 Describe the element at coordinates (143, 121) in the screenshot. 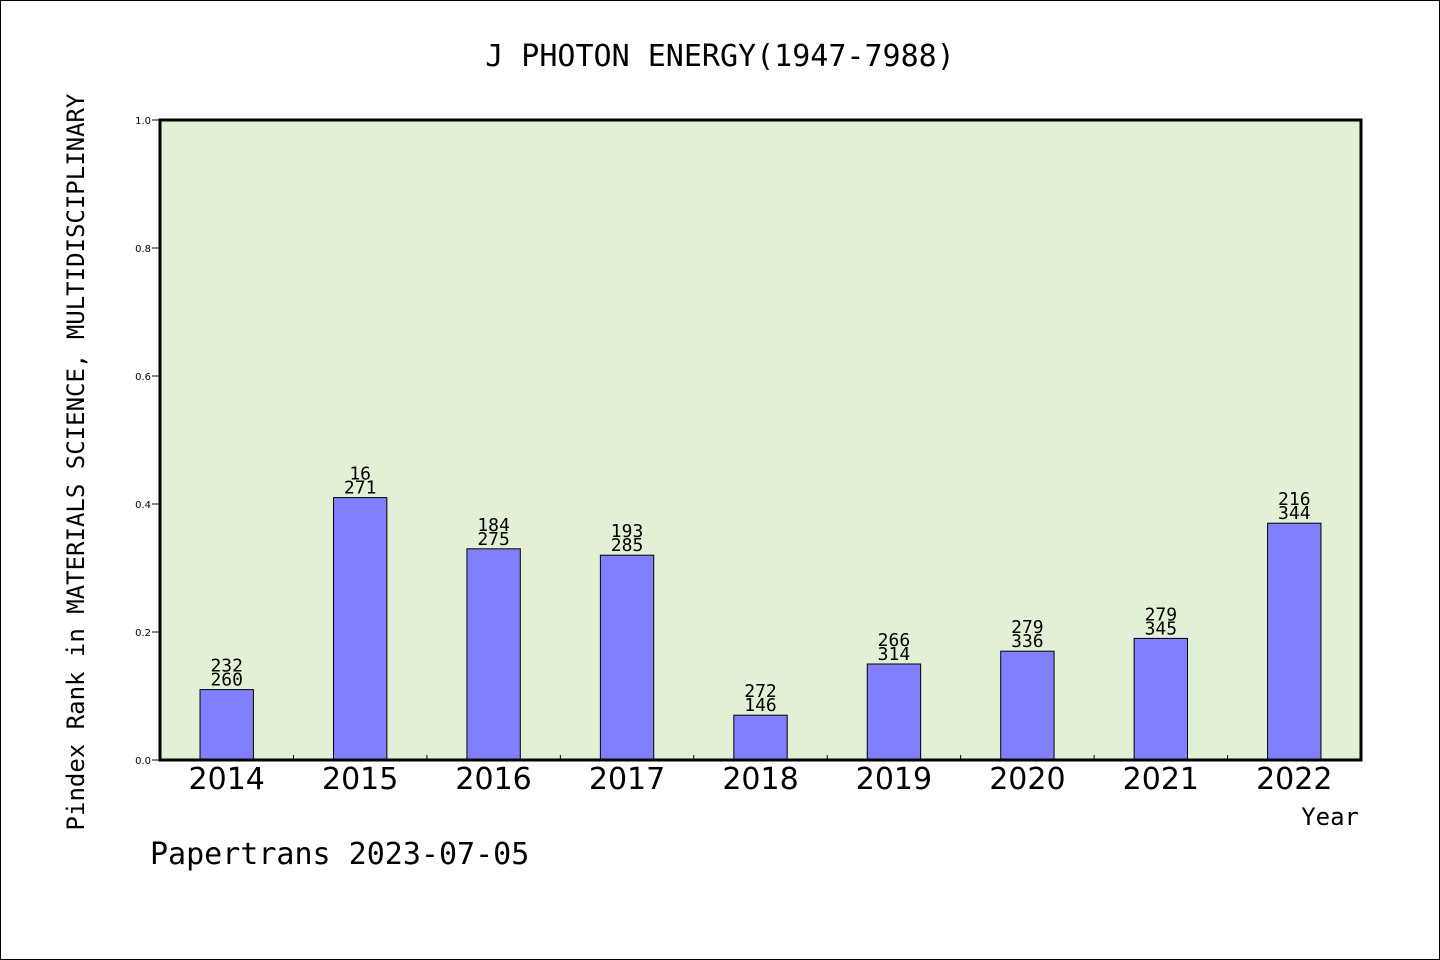

I see `y-tick-label: 1.0` at that location.